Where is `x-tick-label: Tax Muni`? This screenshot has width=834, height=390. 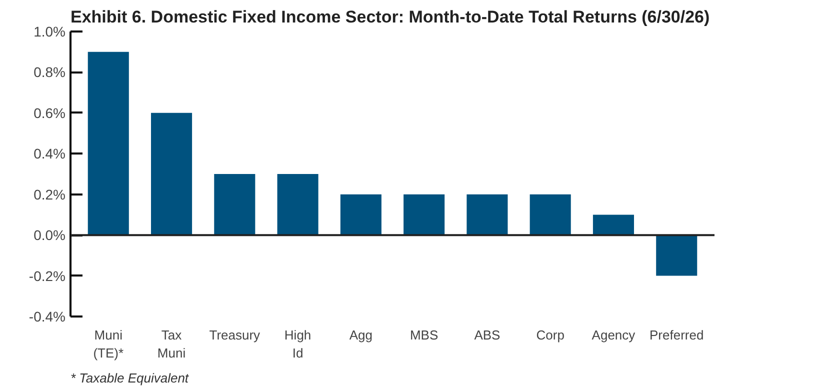
x-tick-label: Tax Muni is located at coordinates (171, 344).